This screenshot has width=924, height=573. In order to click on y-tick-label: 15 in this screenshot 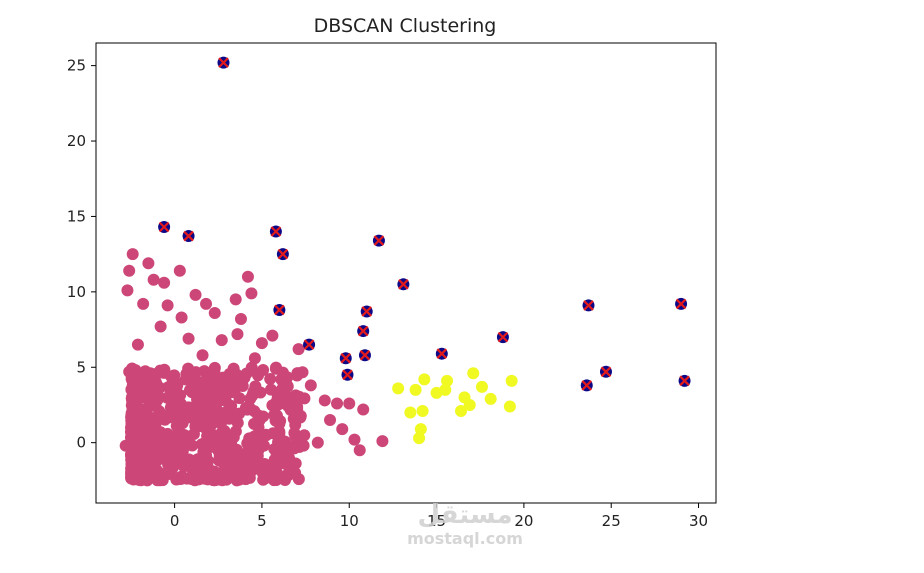, I will do `click(76, 216)`.